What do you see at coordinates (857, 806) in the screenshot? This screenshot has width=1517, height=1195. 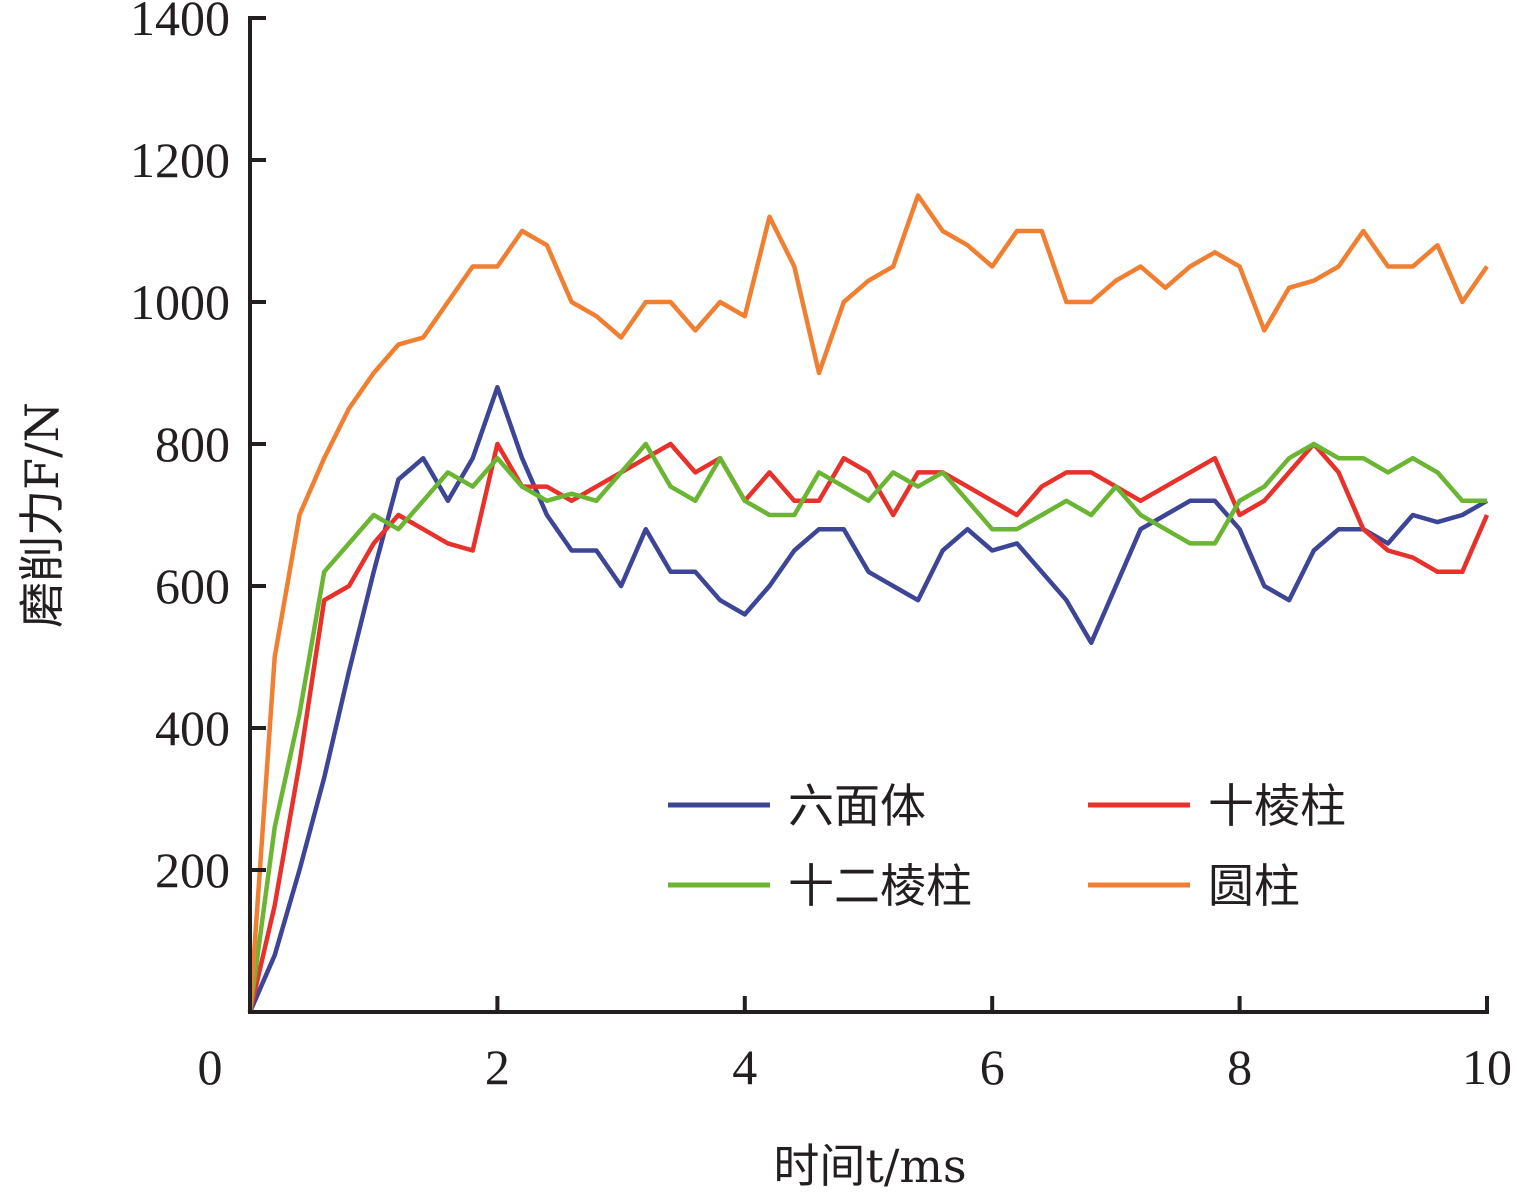 I see `legend-label: 六面体` at bounding box center [857, 806].